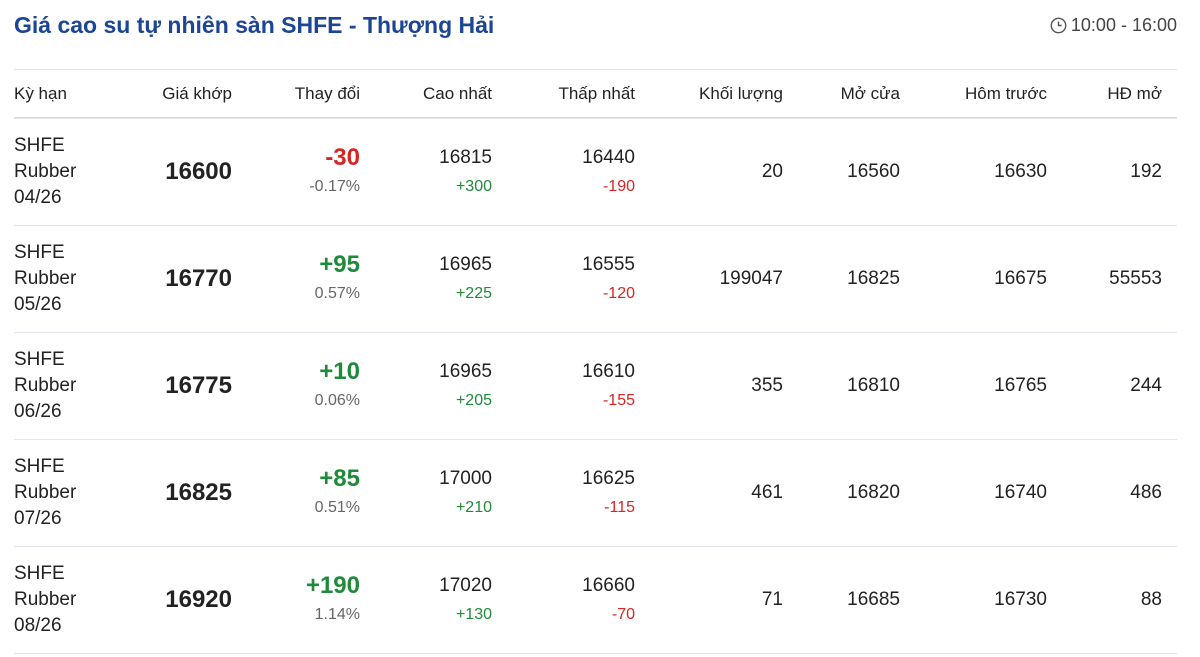 This screenshot has width=1200, height=657. What do you see at coordinates (473, 186) in the screenshot?
I see `high-diff: +300` at bounding box center [473, 186].